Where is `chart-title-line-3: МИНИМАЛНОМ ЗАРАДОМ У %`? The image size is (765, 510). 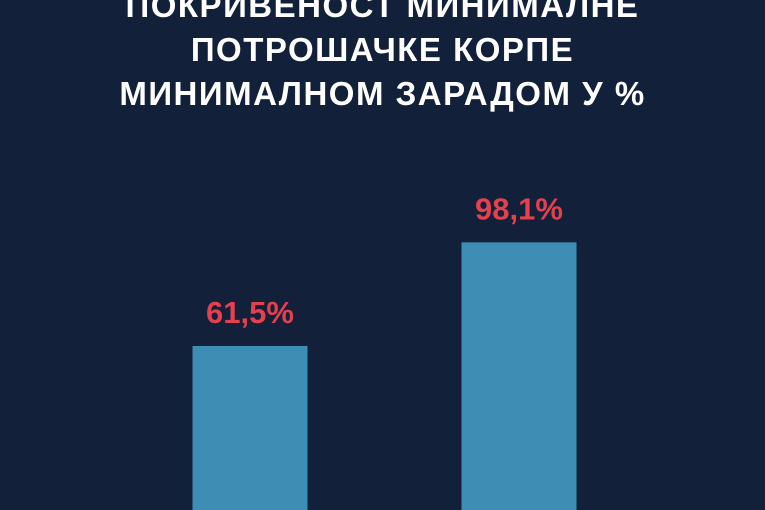 chart-title-line-3: МИНИМАЛНОМ ЗАРАДОМ У % is located at coordinates (382, 93).